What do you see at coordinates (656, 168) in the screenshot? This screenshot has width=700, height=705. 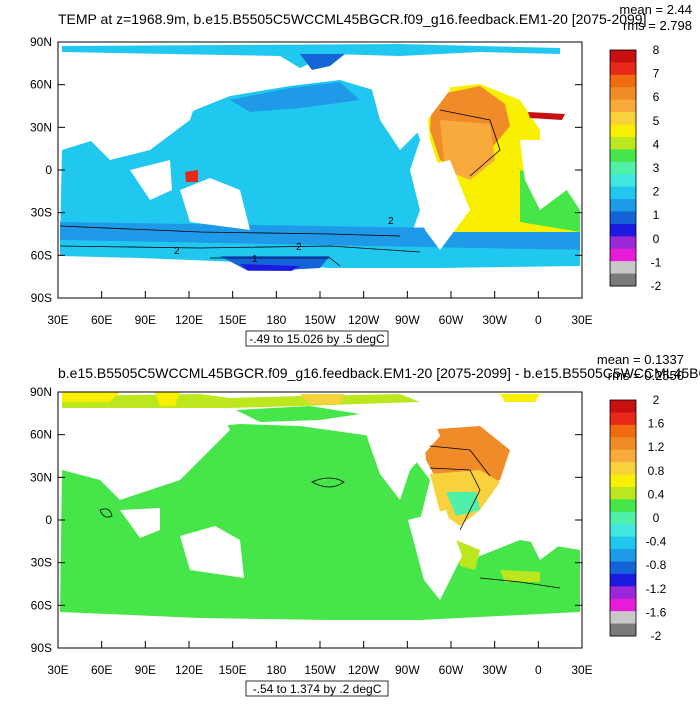 I see `colorbar-label: 3` at bounding box center [656, 168].